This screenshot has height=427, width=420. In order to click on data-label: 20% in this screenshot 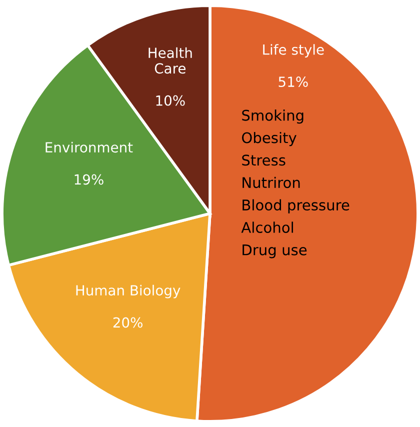, I will do `click(127, 322)`.